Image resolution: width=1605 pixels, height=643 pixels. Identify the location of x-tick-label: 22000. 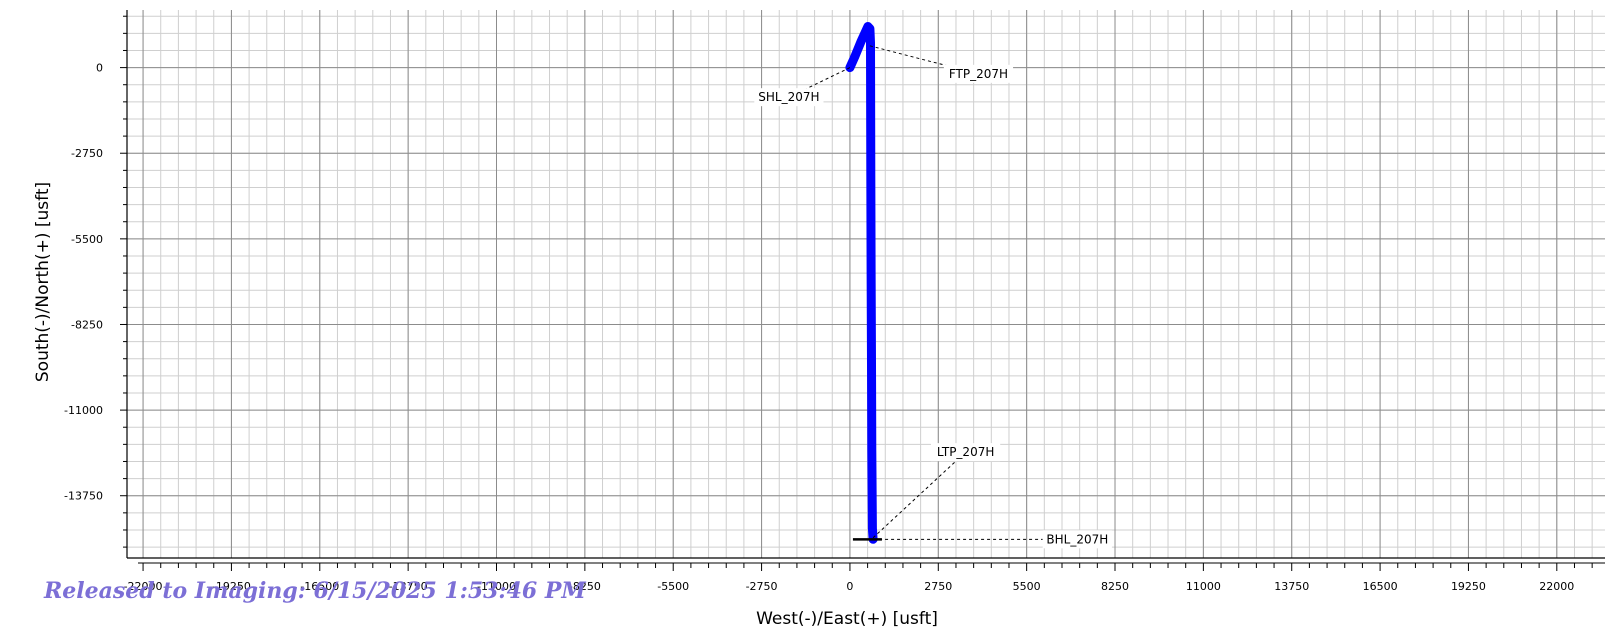
(1556, 586).